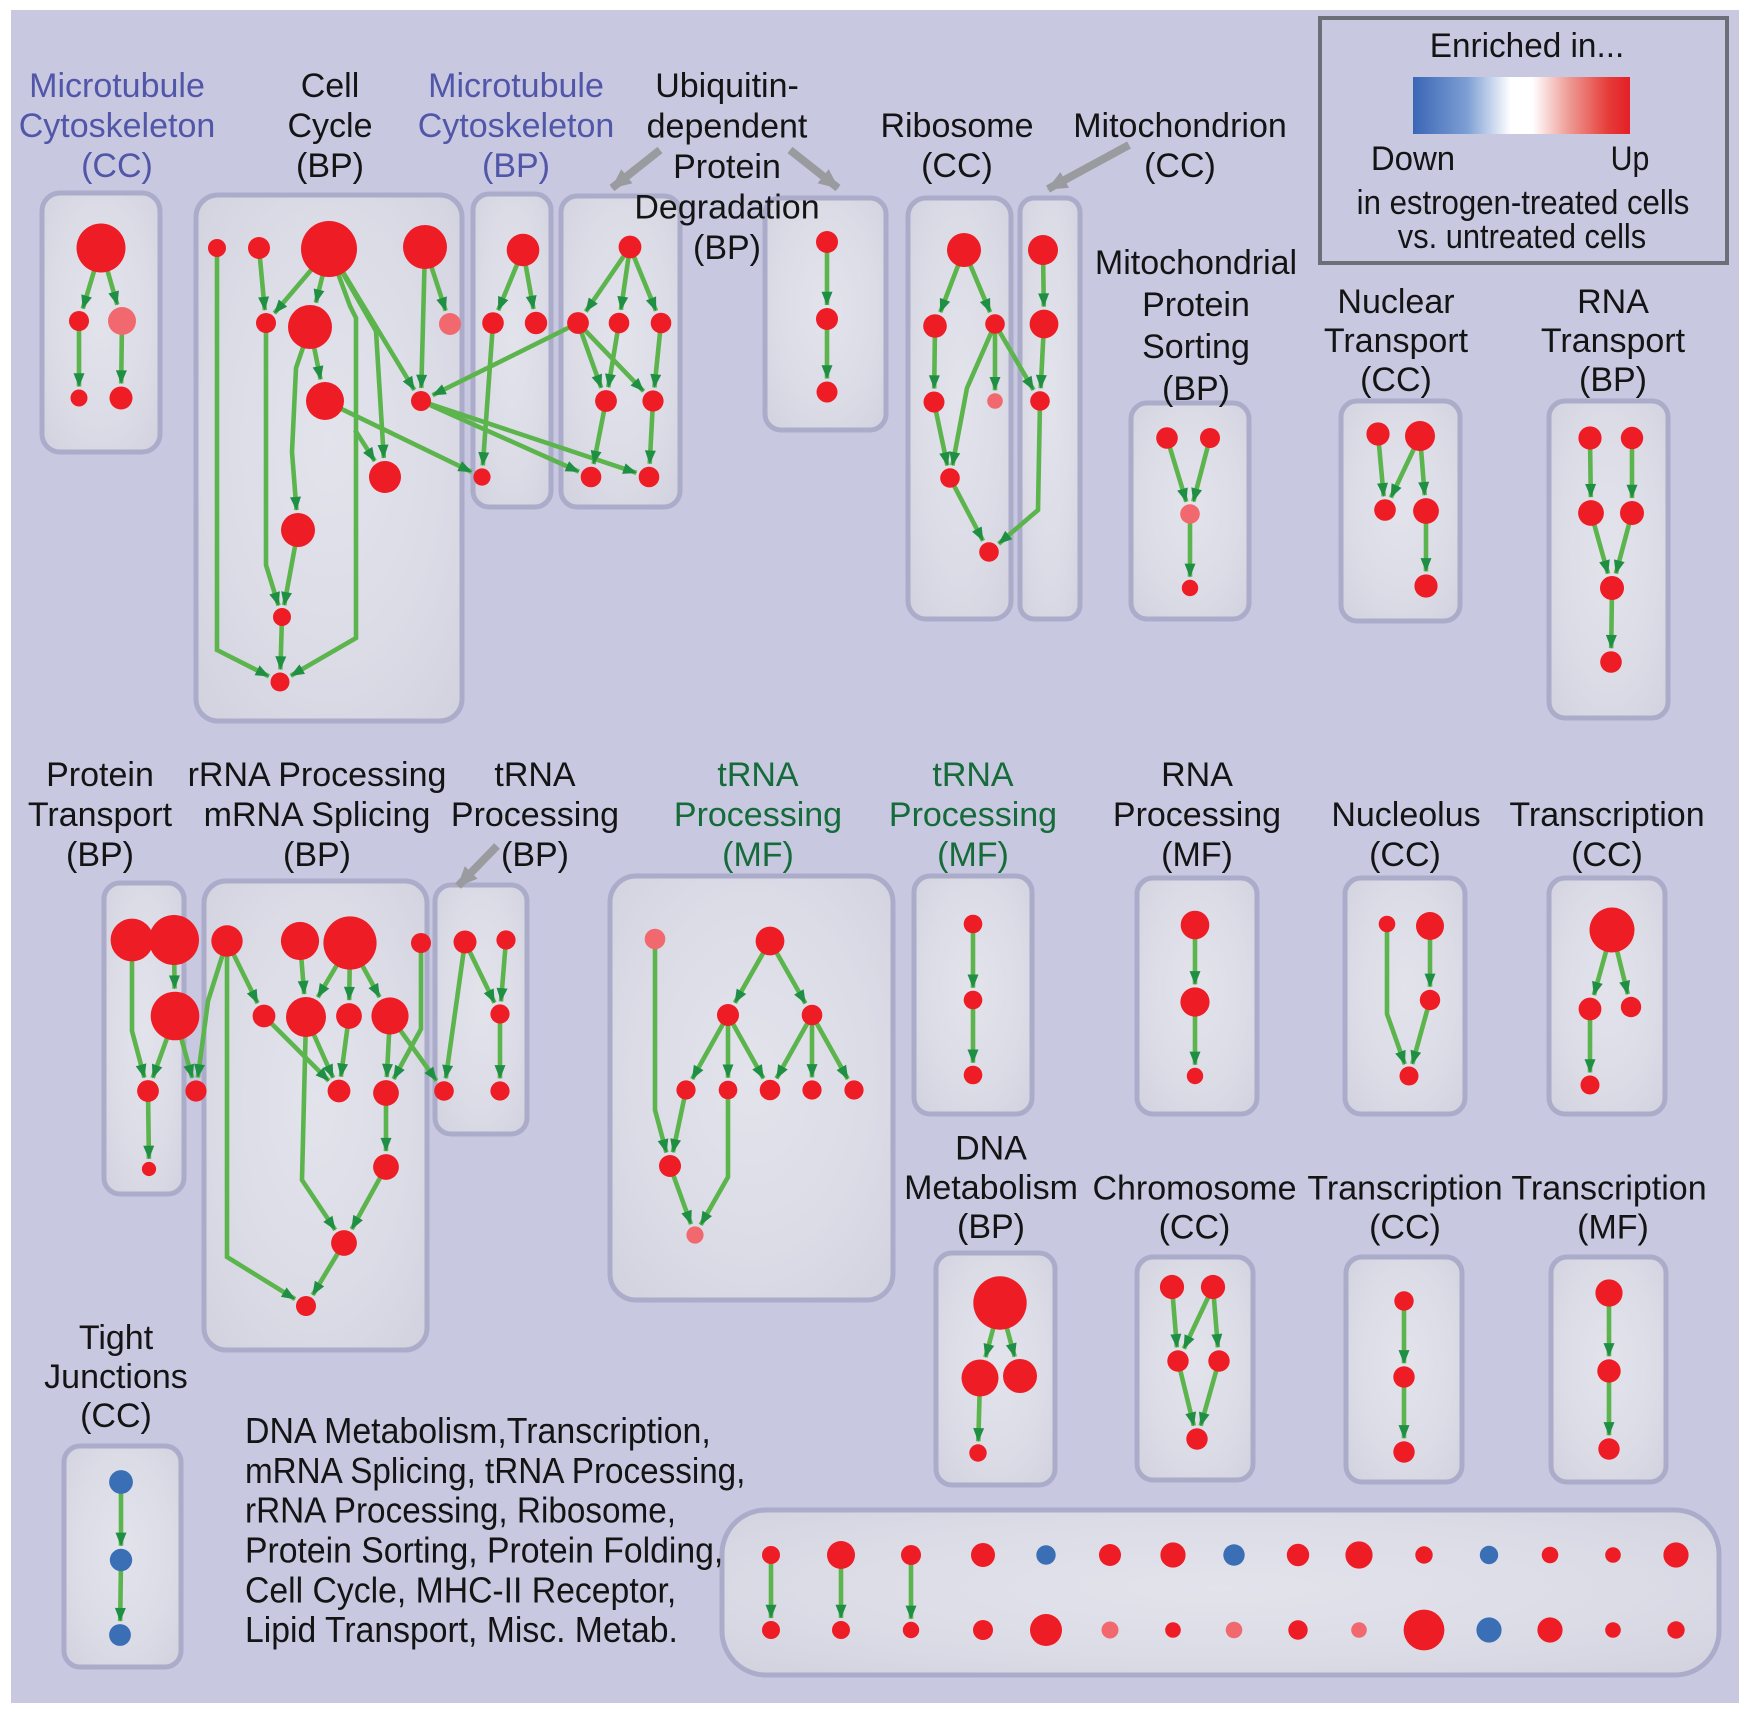 This screenshot has height=1715, width=1750. What do you see at coordinates (991, 1149) in the screenshot?
I see `svg-text: DNA` at bounding box center [991, 1149].